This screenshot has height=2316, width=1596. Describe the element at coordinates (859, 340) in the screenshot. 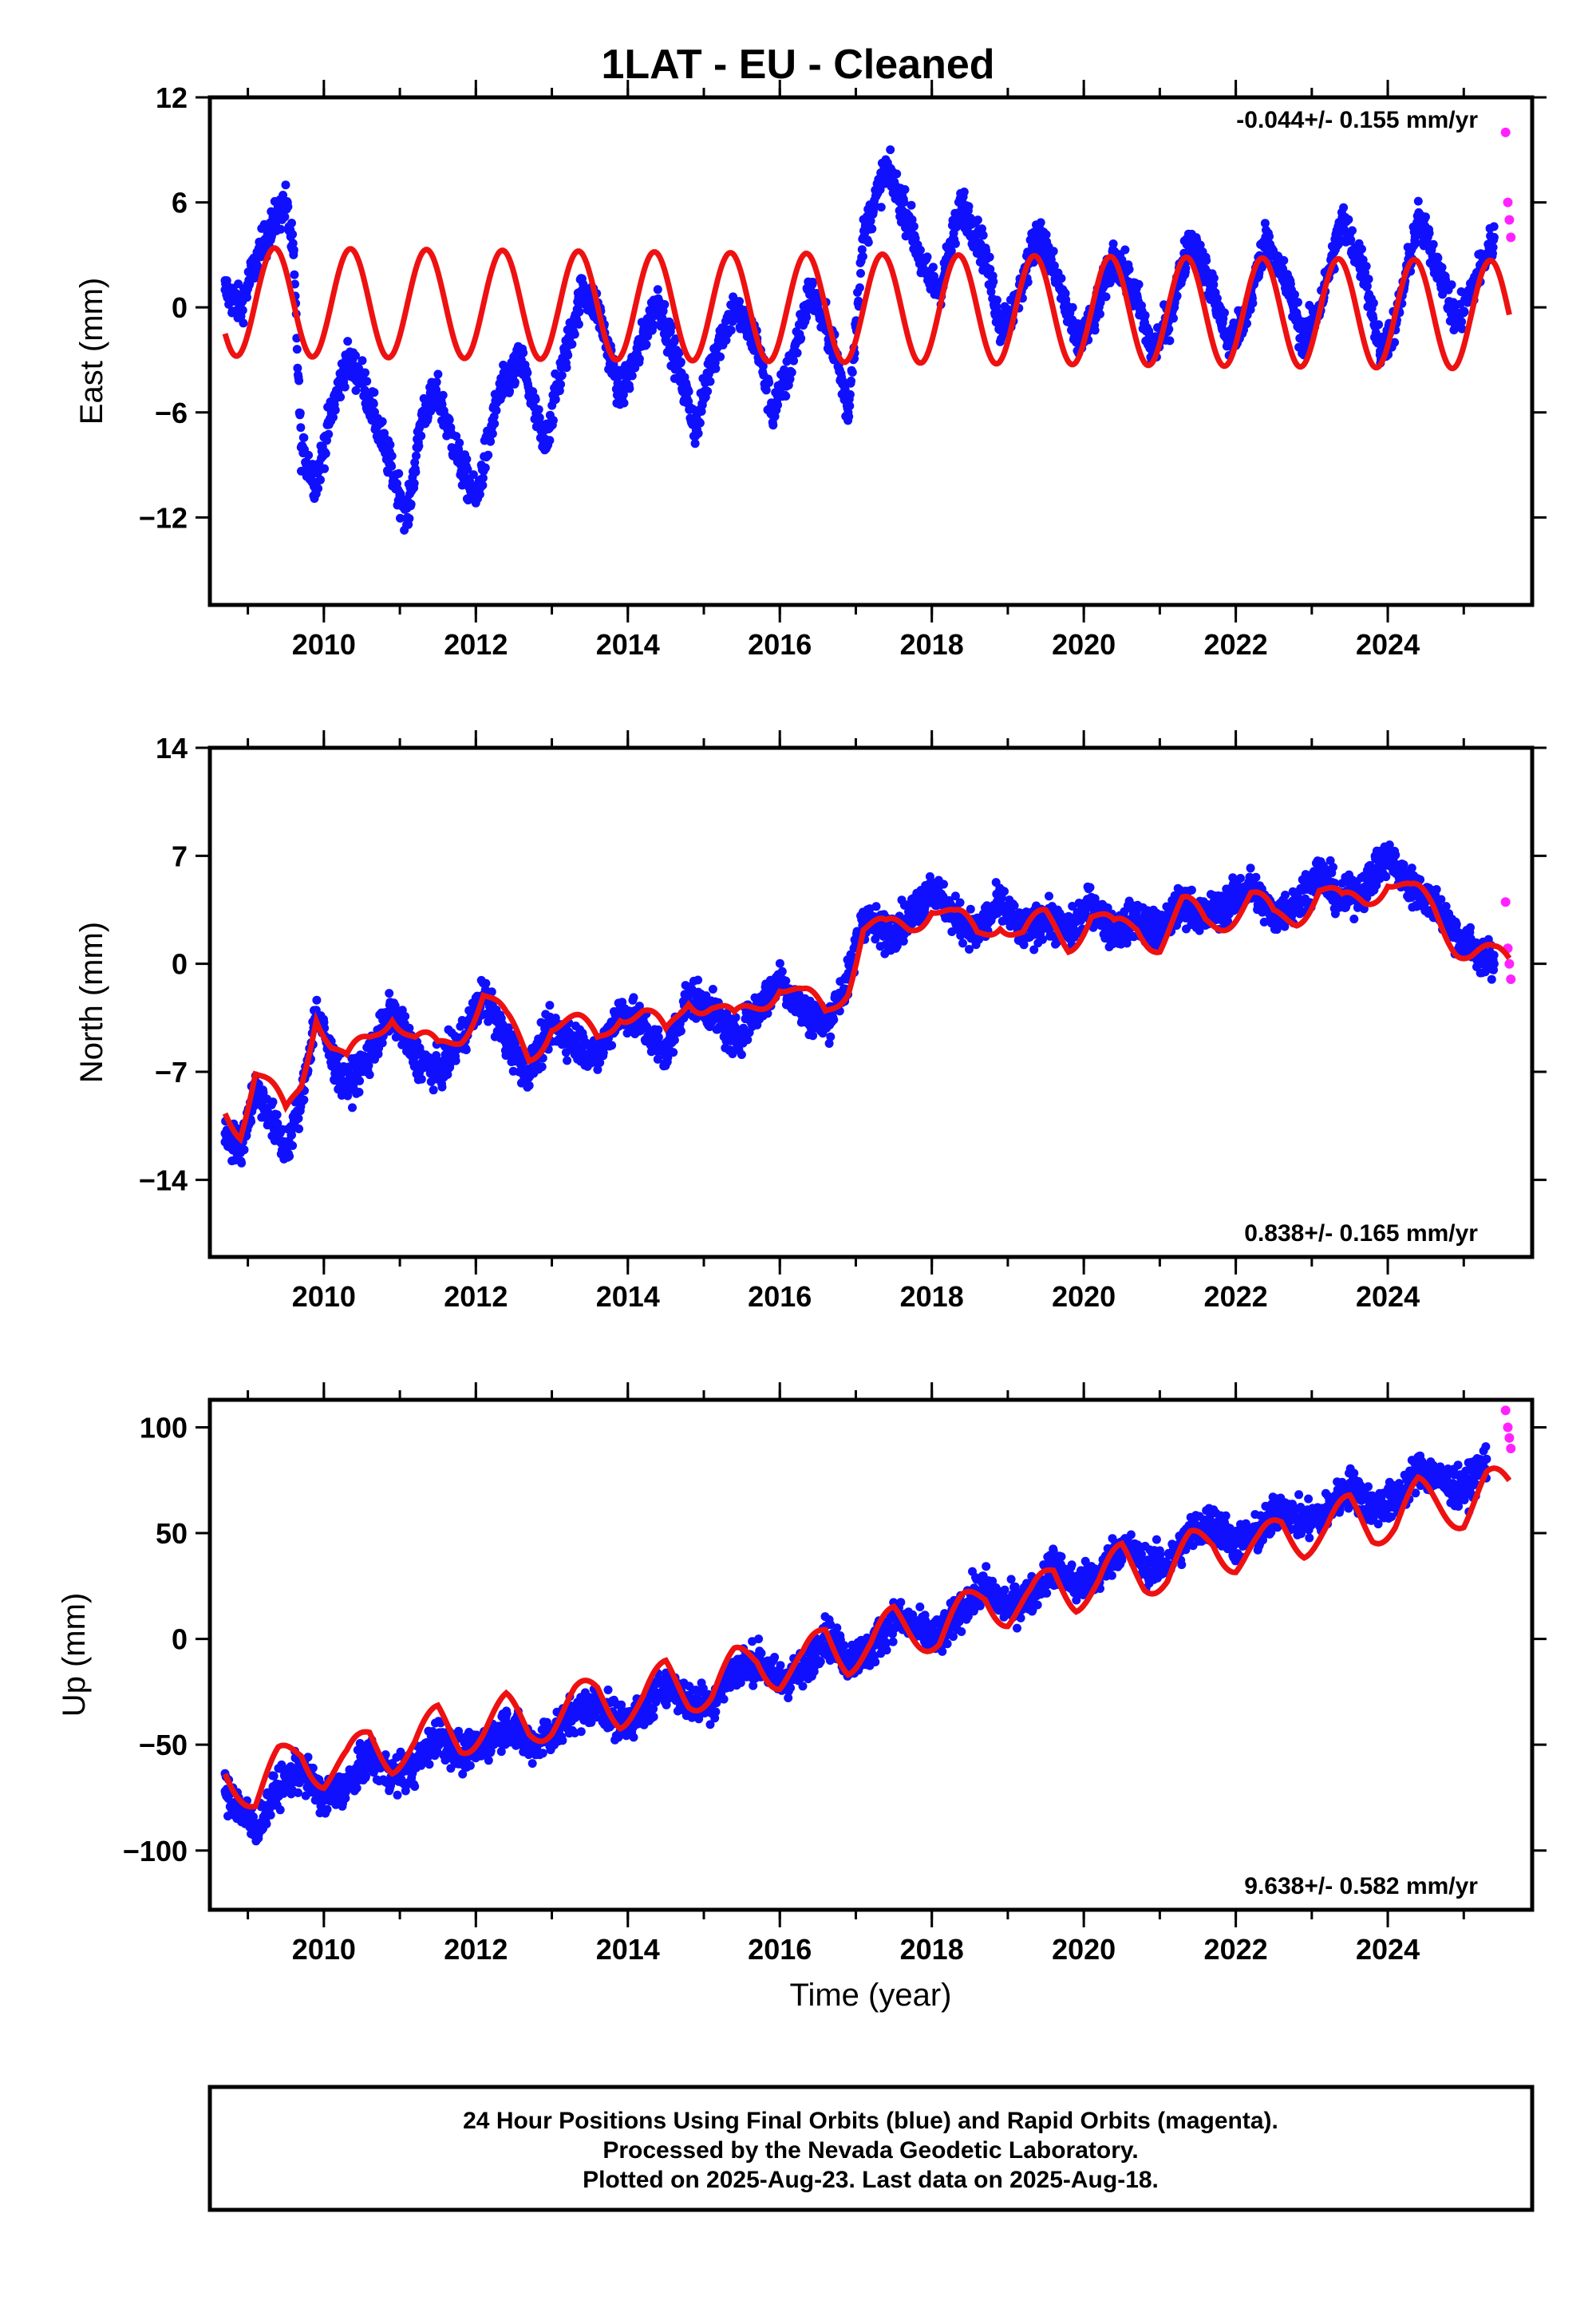

I see `east-final-points` at that location.